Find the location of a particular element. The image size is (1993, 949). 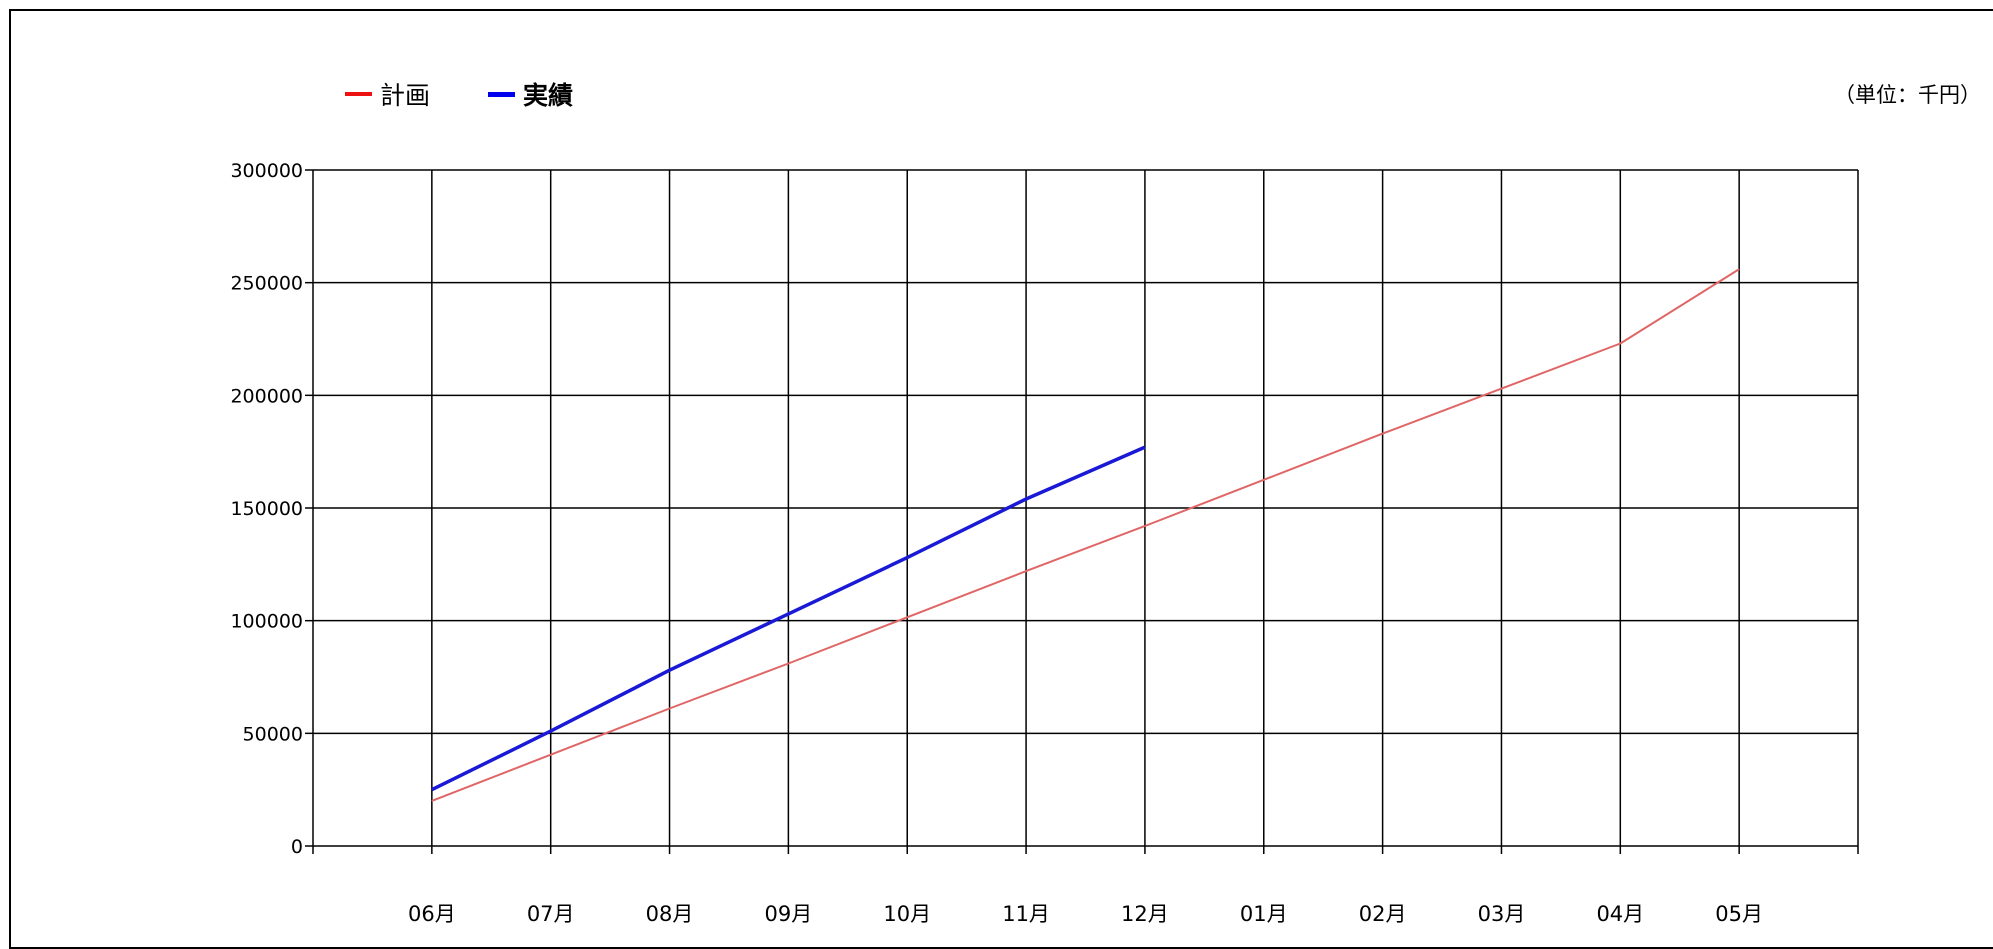

legend: 計画 実績 is located at coordinates (459, 94).